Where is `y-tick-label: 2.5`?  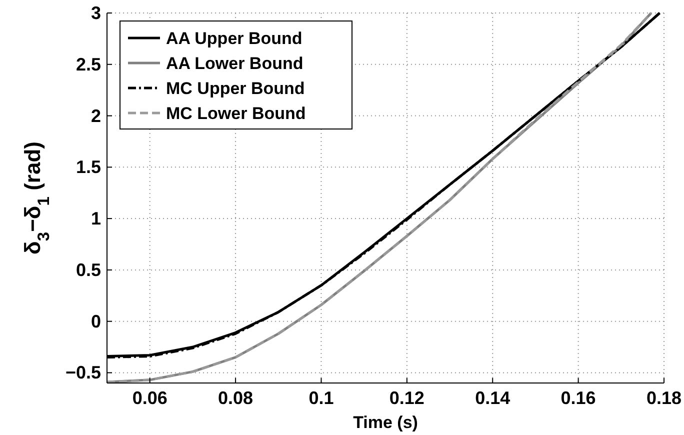 y-tick-label: 2.5 is located at coordinates (88, 64).